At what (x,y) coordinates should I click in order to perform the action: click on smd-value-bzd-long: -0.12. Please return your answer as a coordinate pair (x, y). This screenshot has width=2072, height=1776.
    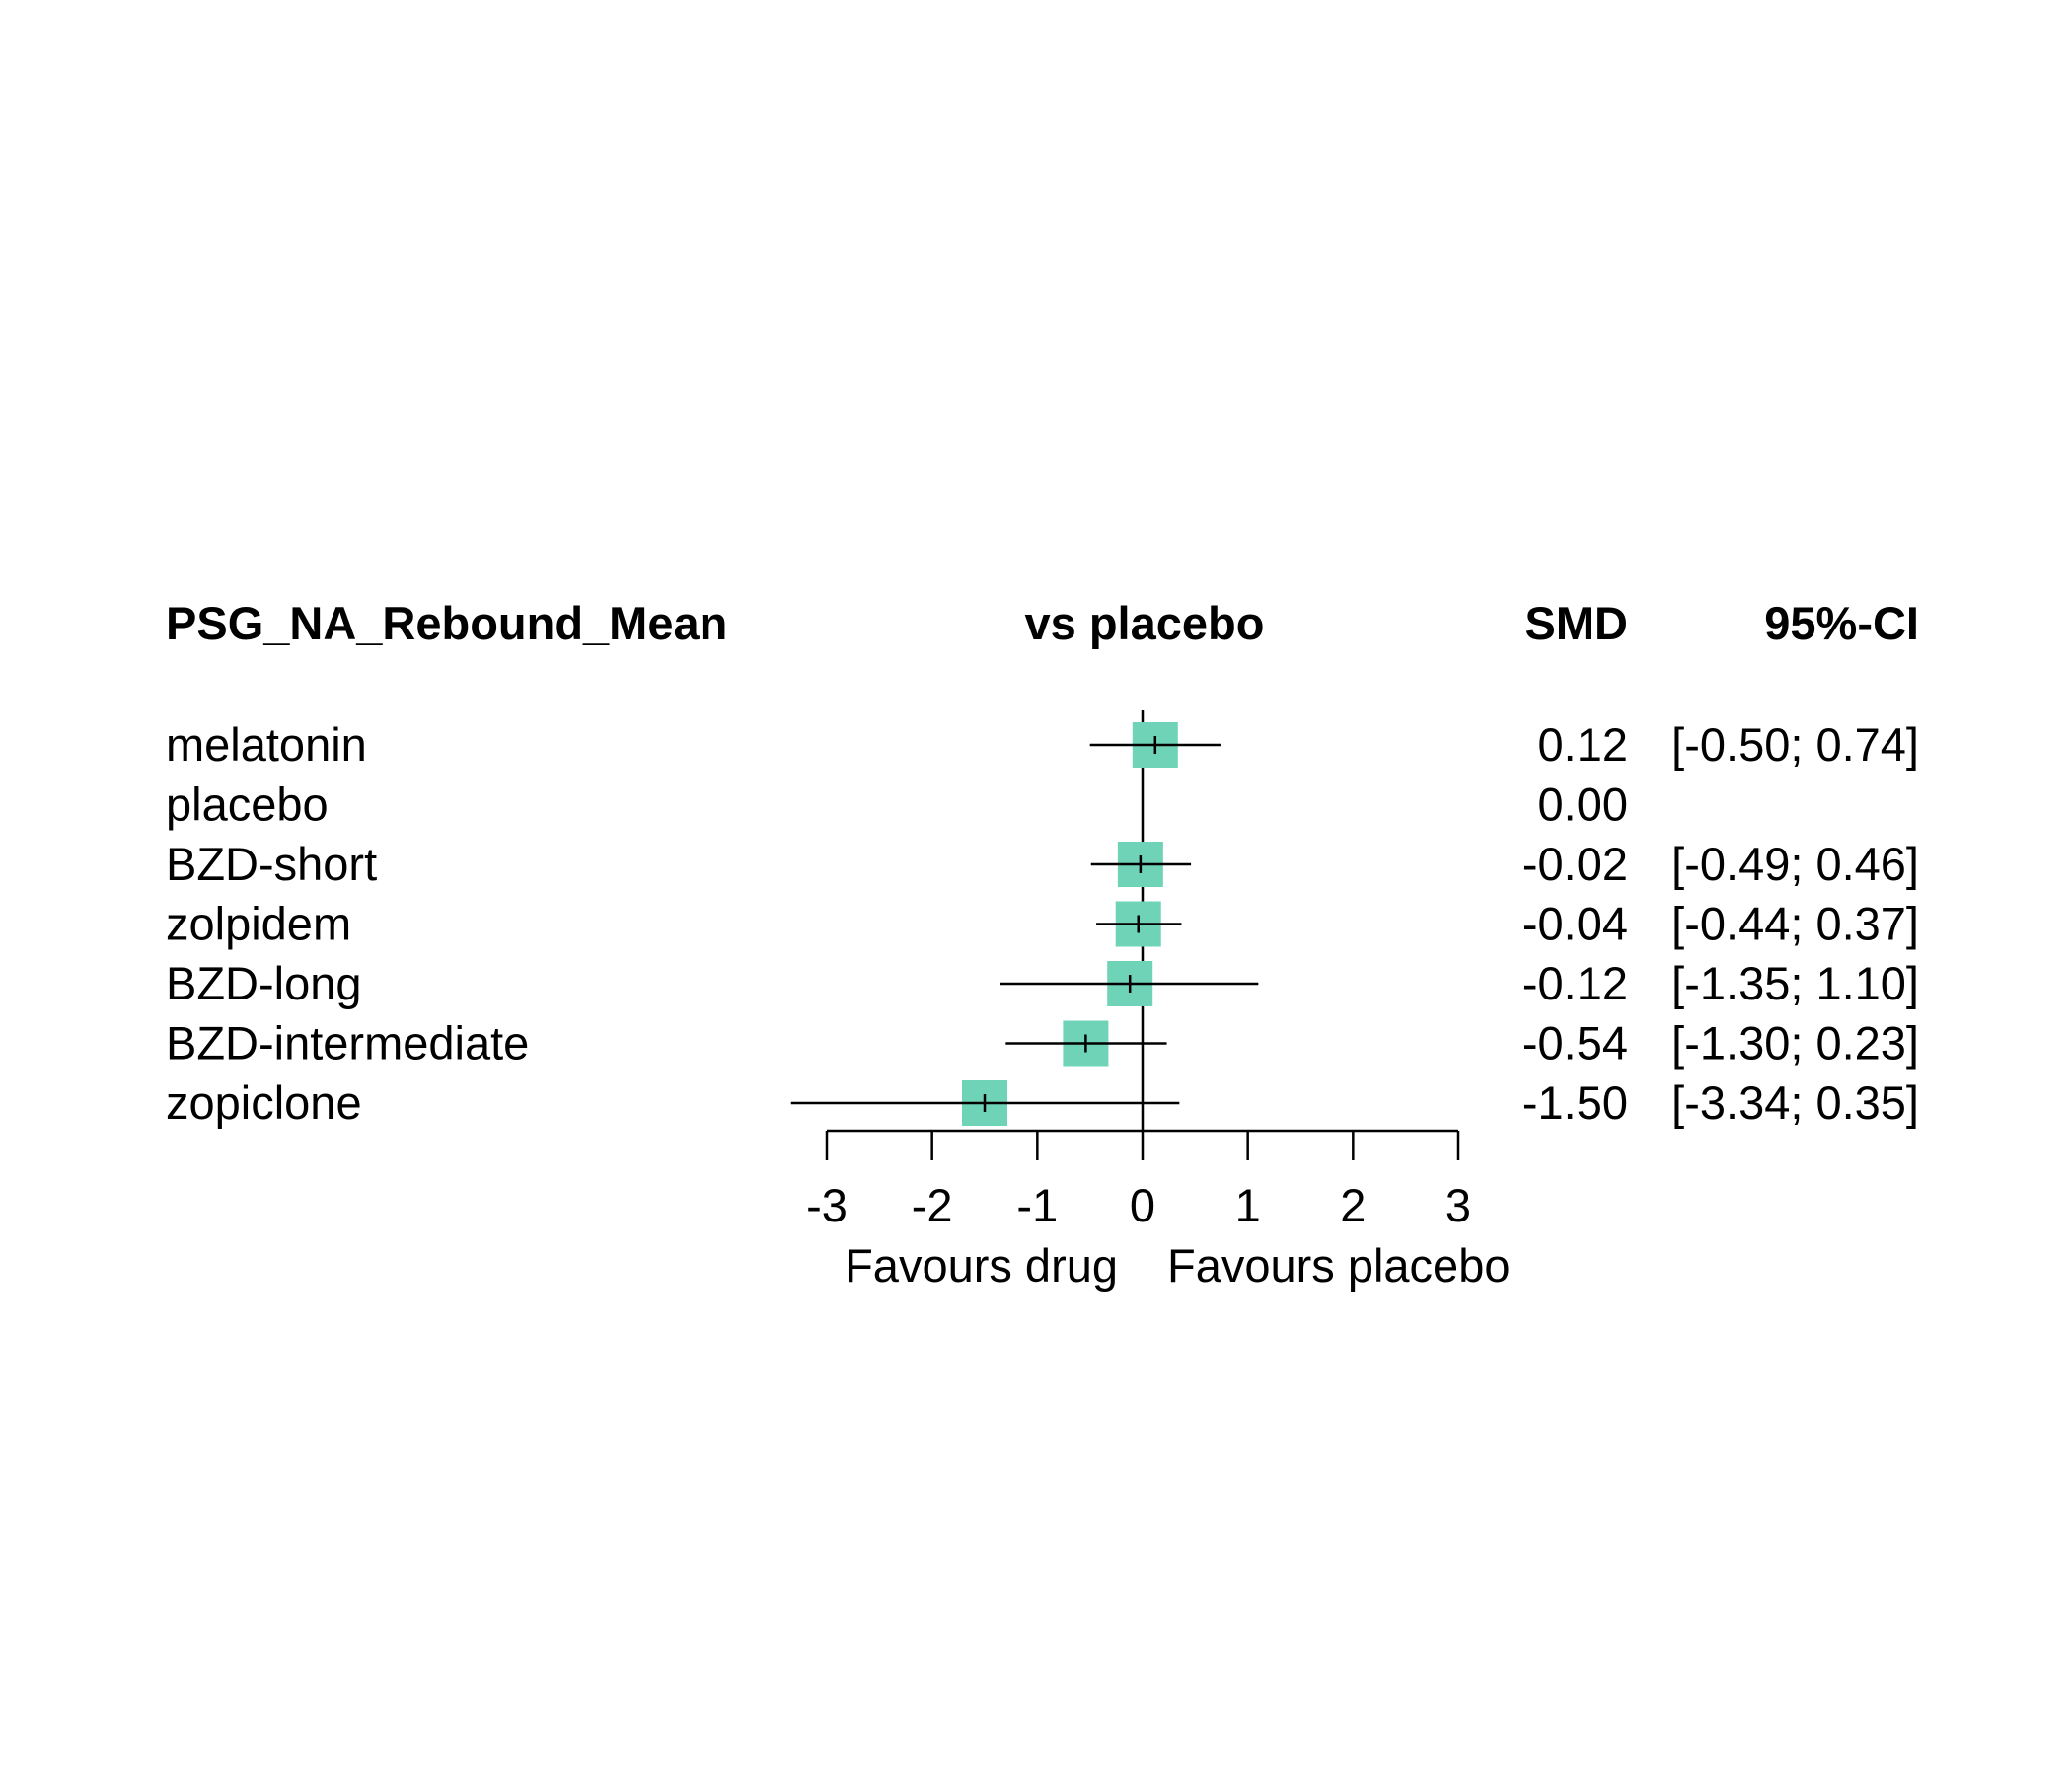
    Looking at the image, I should click on (1575, 983).